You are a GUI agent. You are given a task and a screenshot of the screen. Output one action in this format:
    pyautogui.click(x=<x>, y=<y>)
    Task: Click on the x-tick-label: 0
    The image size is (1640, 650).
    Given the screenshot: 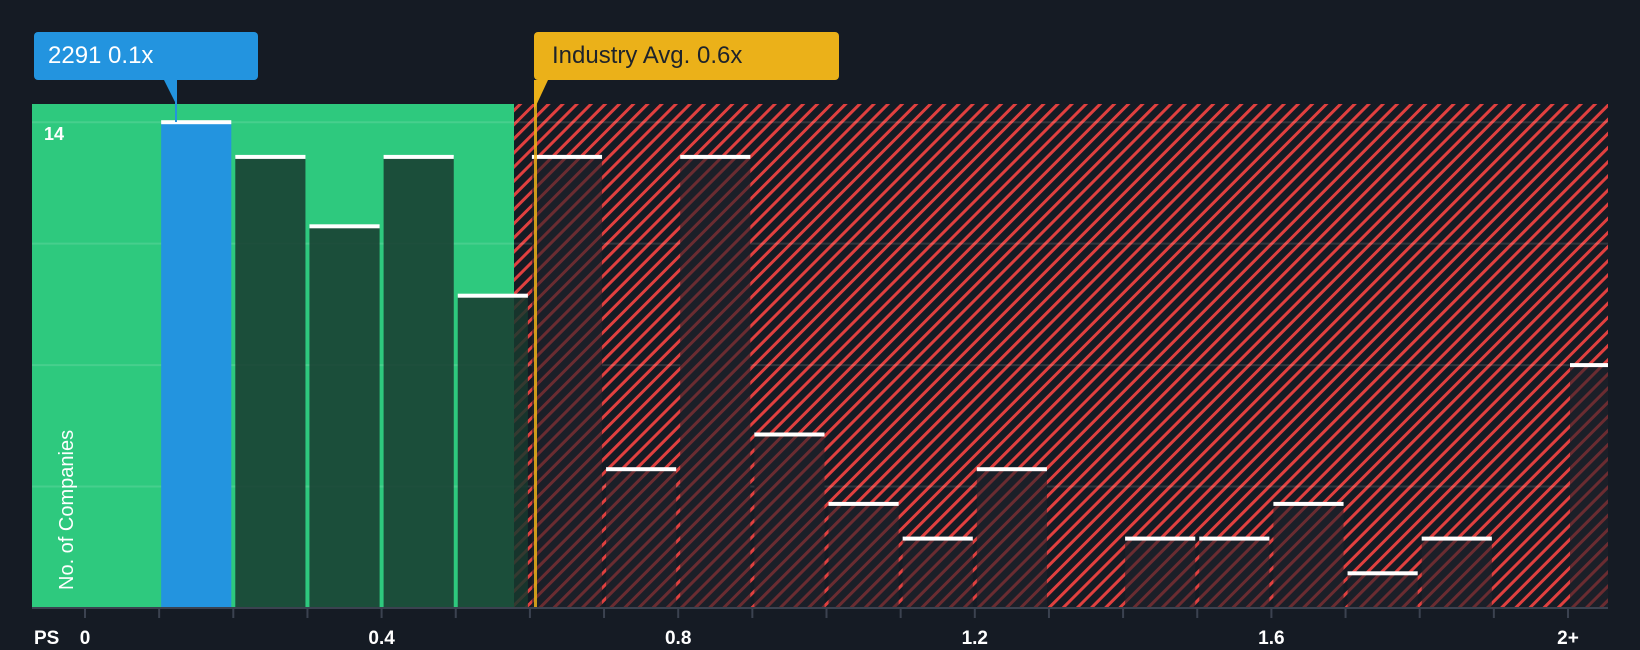 What is the action you would take?
    pyautogui.click(x=85, y=638)
    